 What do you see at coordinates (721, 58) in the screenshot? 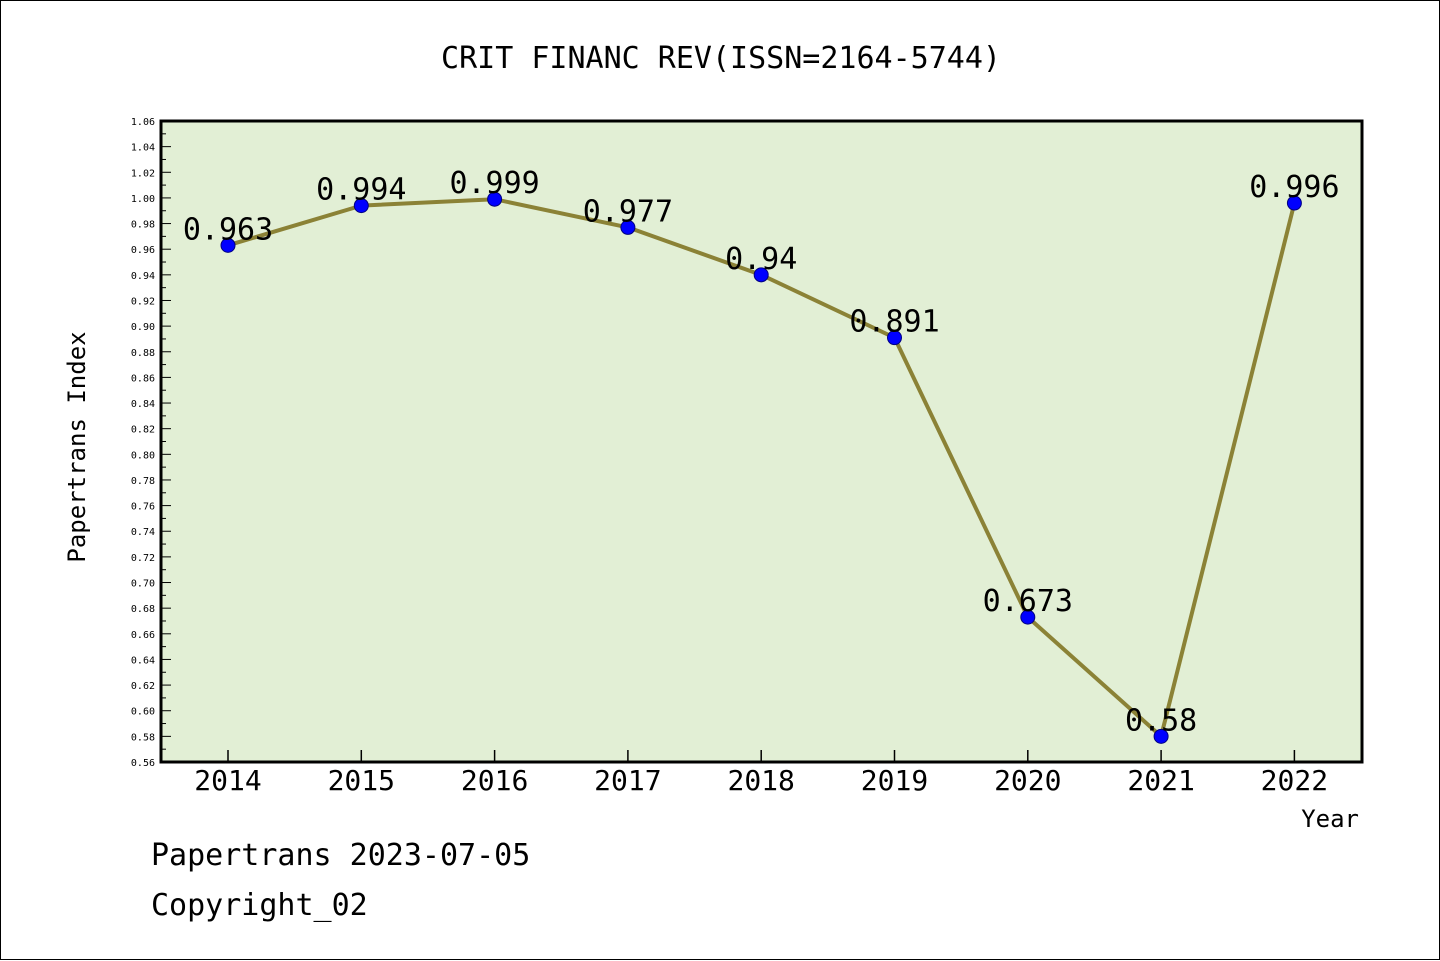
I see `chart-title: CRIT FINANC REV(ISSN=2164-5744)` at bounding box center [721, 58].